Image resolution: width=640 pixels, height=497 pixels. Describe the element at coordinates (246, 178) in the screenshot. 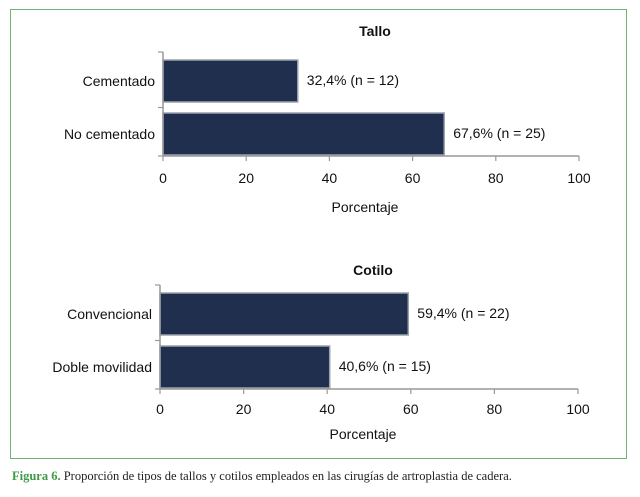

I see `chart1-x-tick-label-2: 20` at that location.